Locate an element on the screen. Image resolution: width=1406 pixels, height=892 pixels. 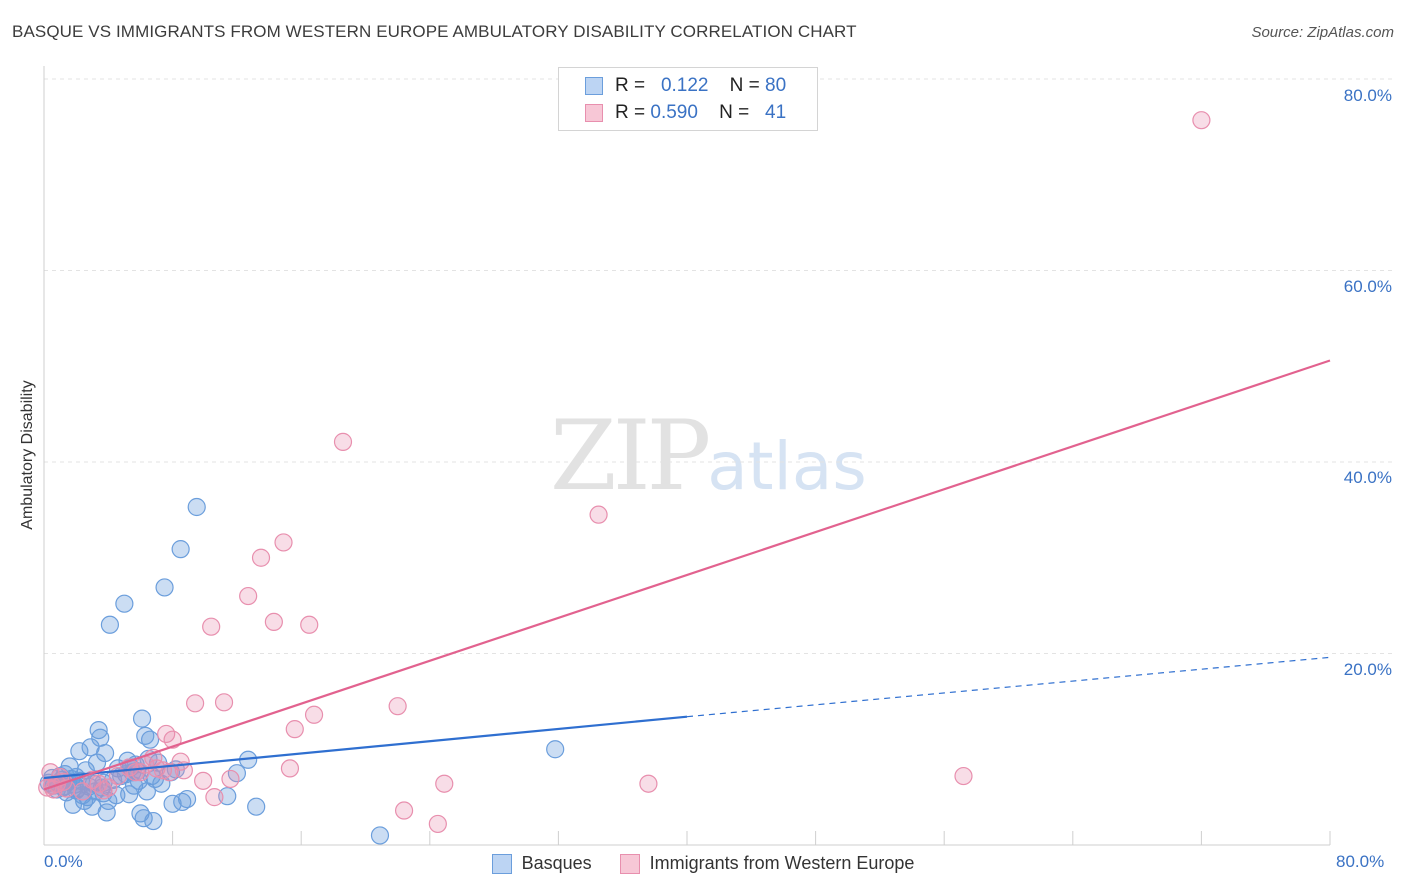
y-tick-60: 60.0% is located at coordinates (1367, 286).